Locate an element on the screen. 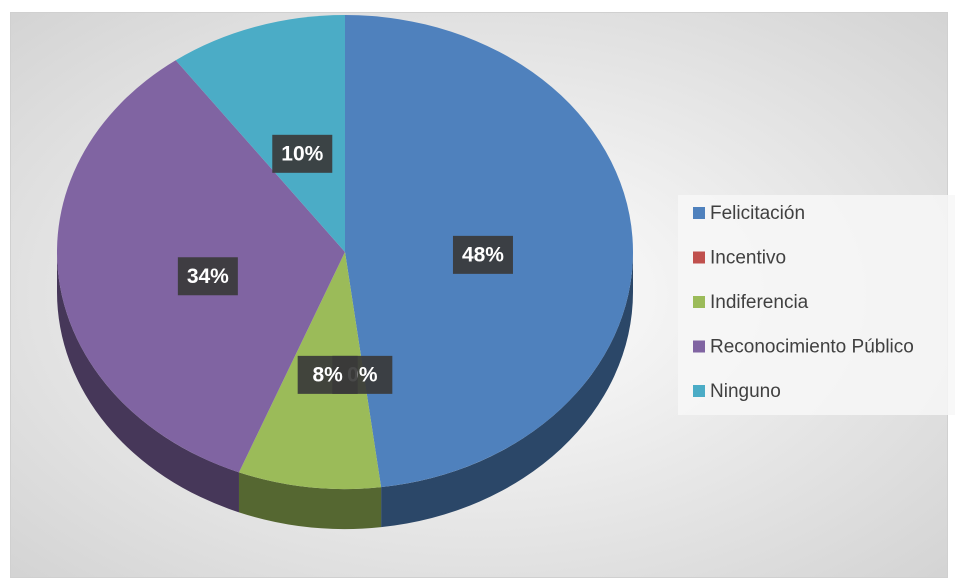  legend-label: Reconocimiento Público is located at coordinates (812, 347).